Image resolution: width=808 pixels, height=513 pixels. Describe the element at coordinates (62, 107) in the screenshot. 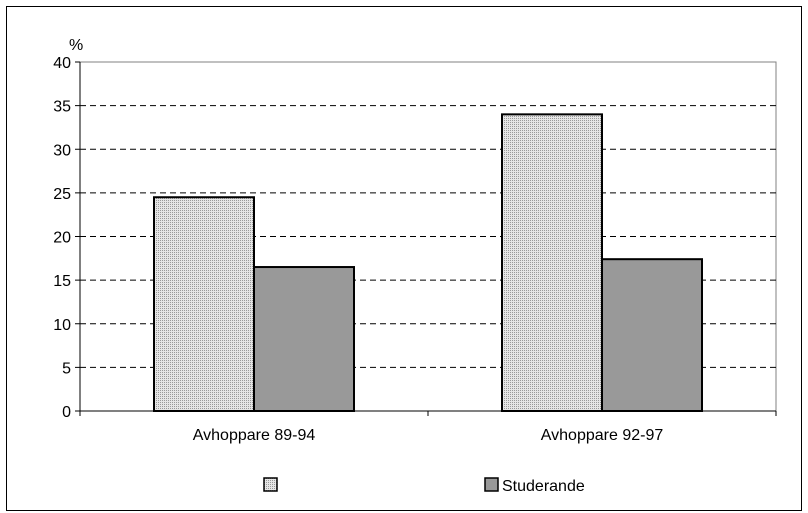

I see `y-tick-label: 35` at that location.